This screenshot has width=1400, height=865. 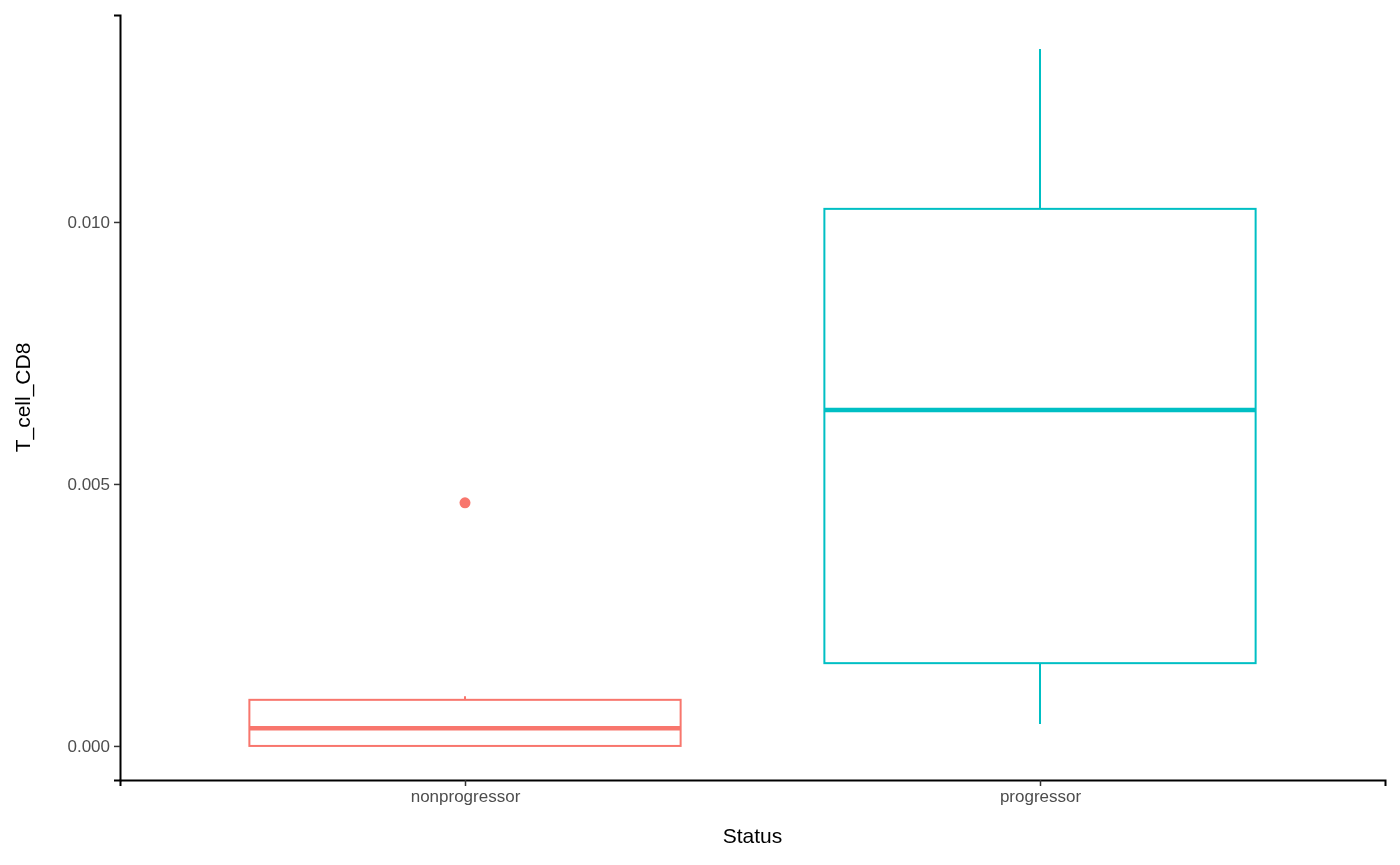 What do you see at coordinates (1040, 797) in the screenshot?
I see `x-tick-label: progressor` at bounding box center [1040, 797].